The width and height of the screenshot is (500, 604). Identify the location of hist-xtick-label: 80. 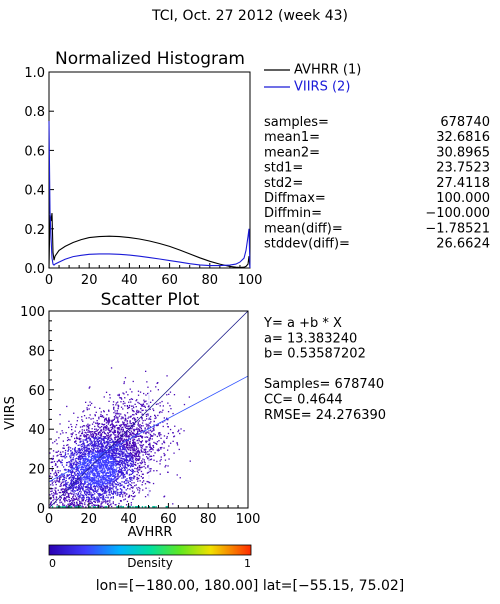
(210, 280).